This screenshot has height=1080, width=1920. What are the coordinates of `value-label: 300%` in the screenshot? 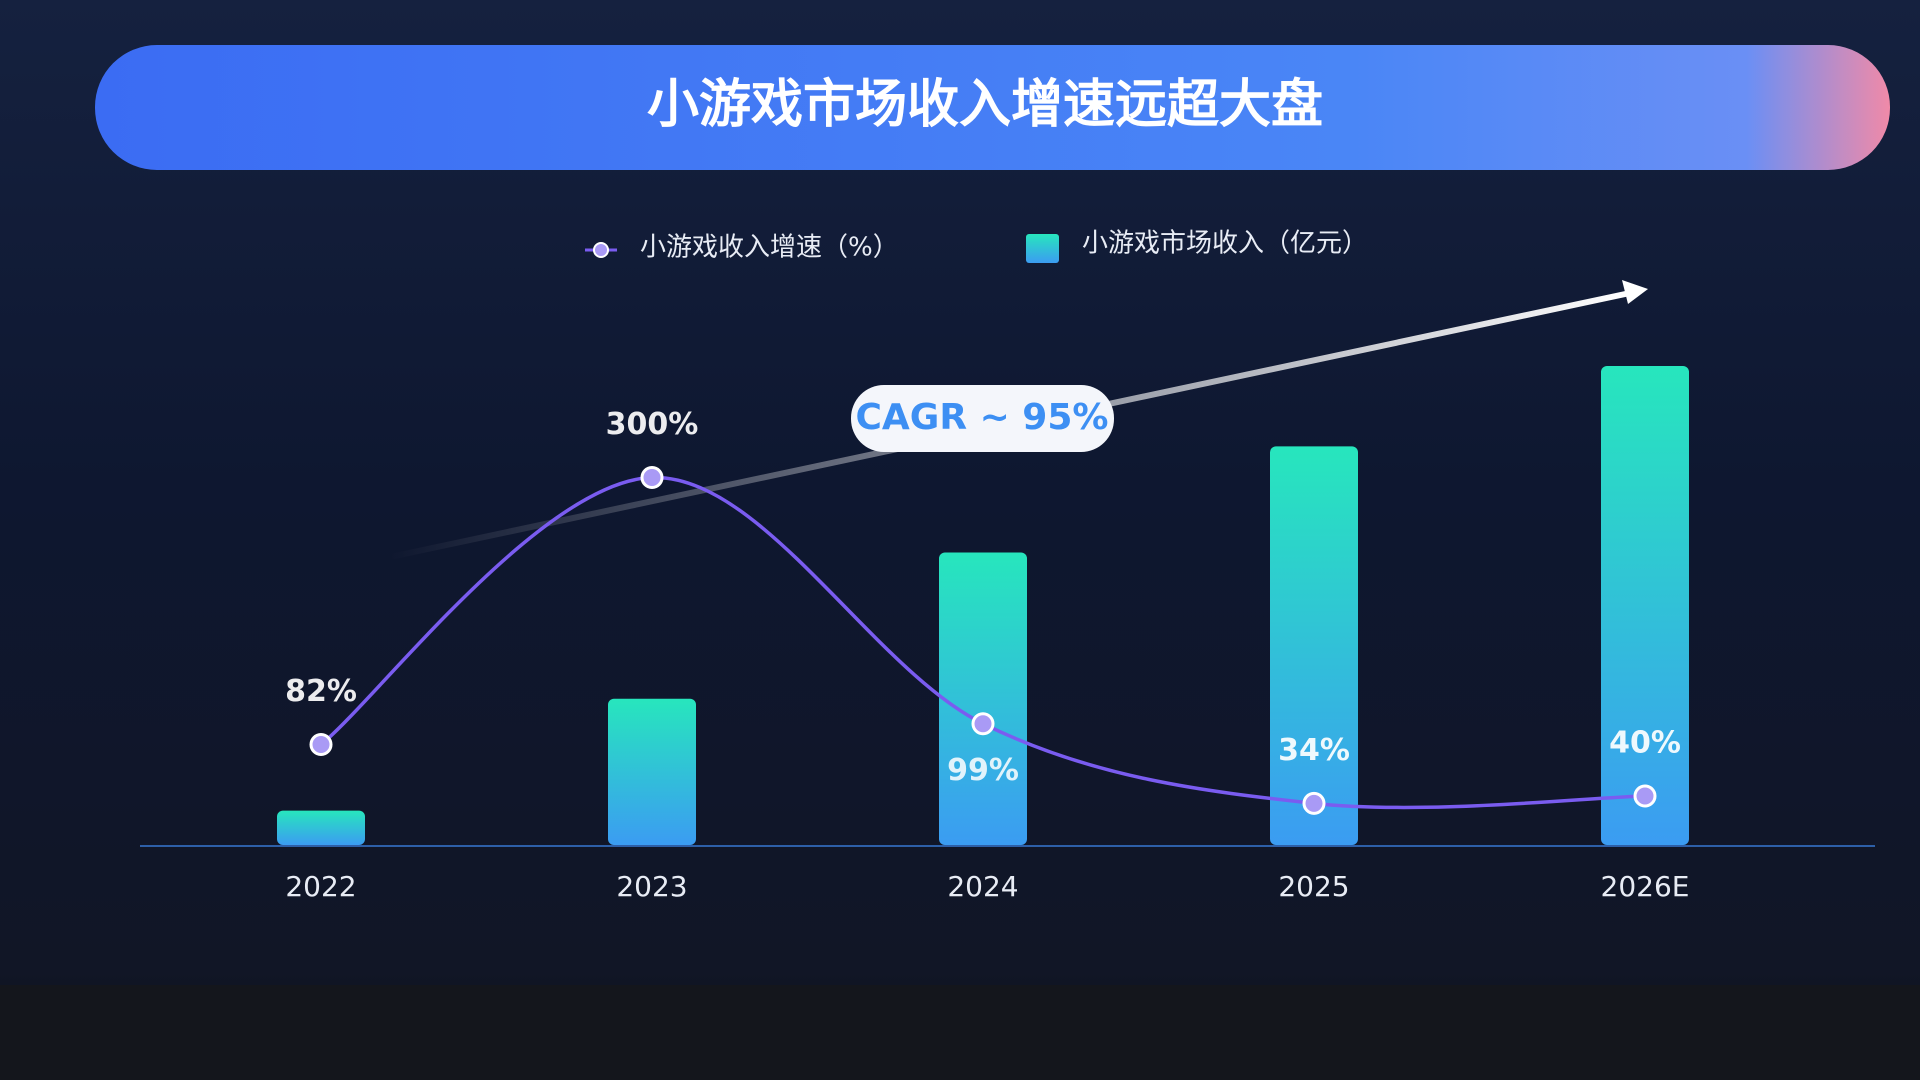 It's located at (652, 424).